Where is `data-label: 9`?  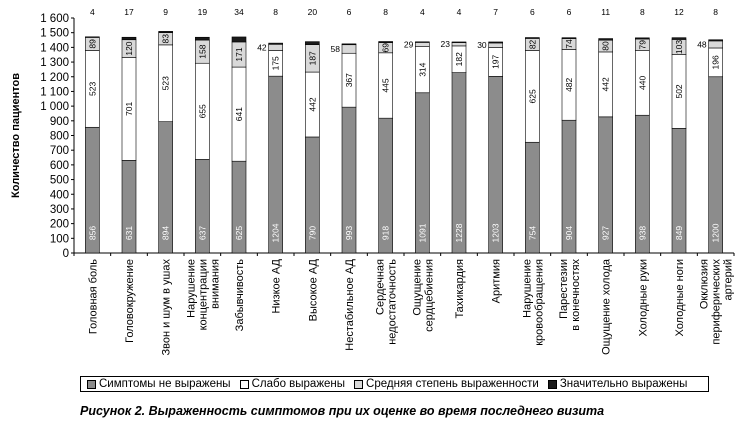 data-label: 9 is located at coordinates (165, 12).